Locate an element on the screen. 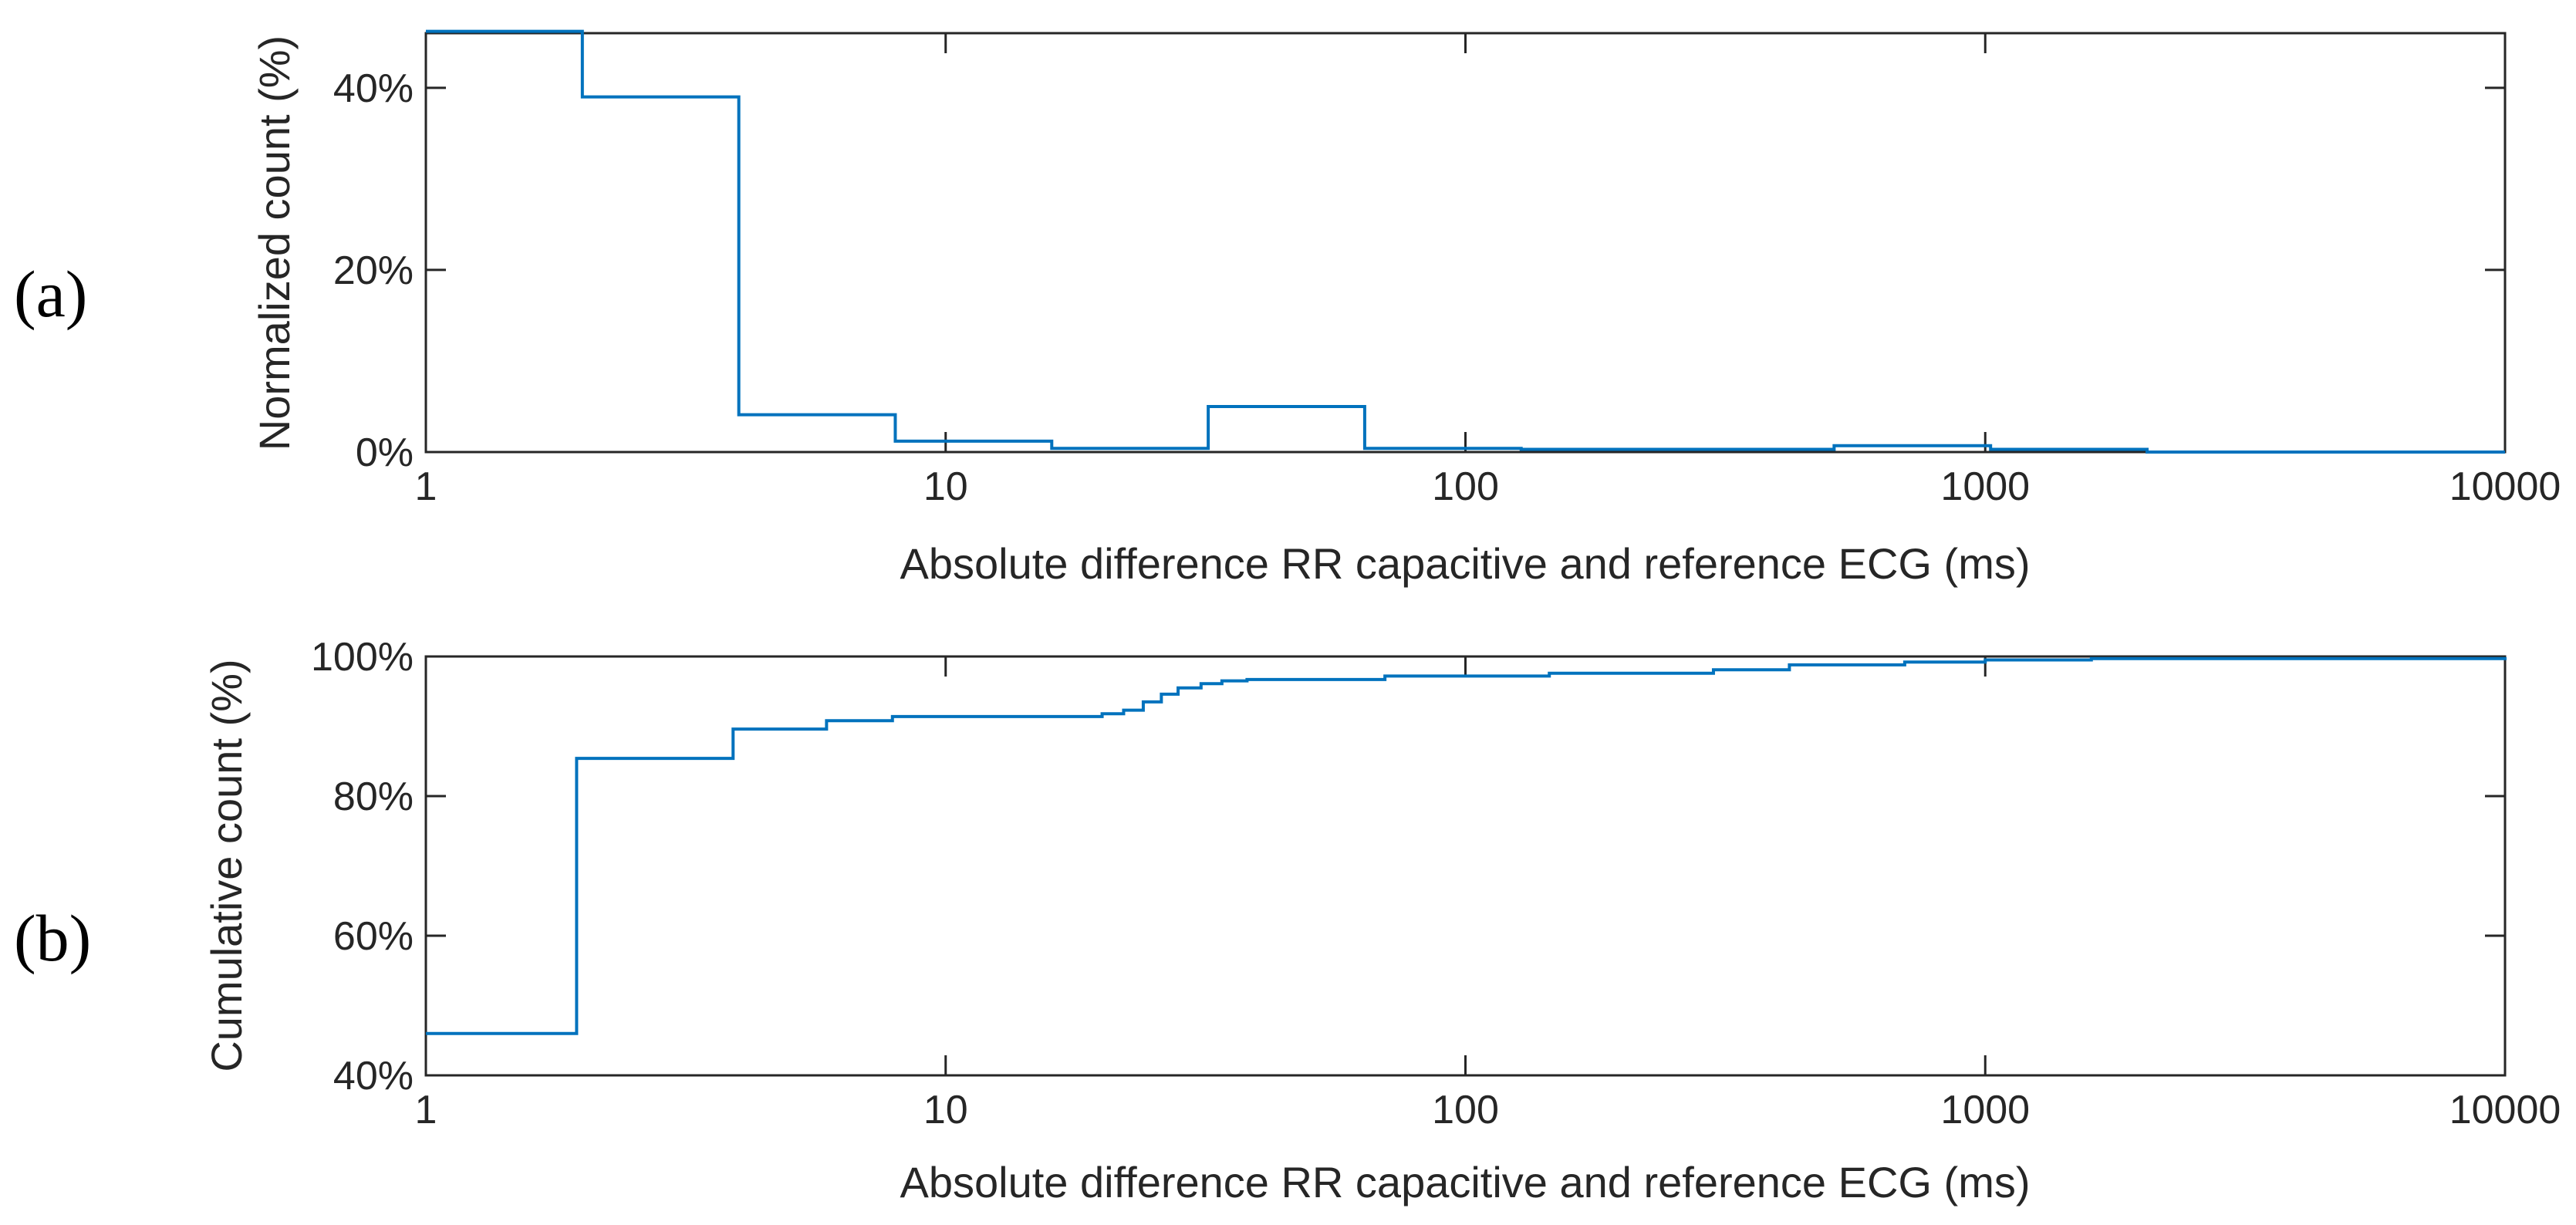 This screenshot has width=2576, height=1225. y-tick-label: 60% is located at coordinates (374, 937).